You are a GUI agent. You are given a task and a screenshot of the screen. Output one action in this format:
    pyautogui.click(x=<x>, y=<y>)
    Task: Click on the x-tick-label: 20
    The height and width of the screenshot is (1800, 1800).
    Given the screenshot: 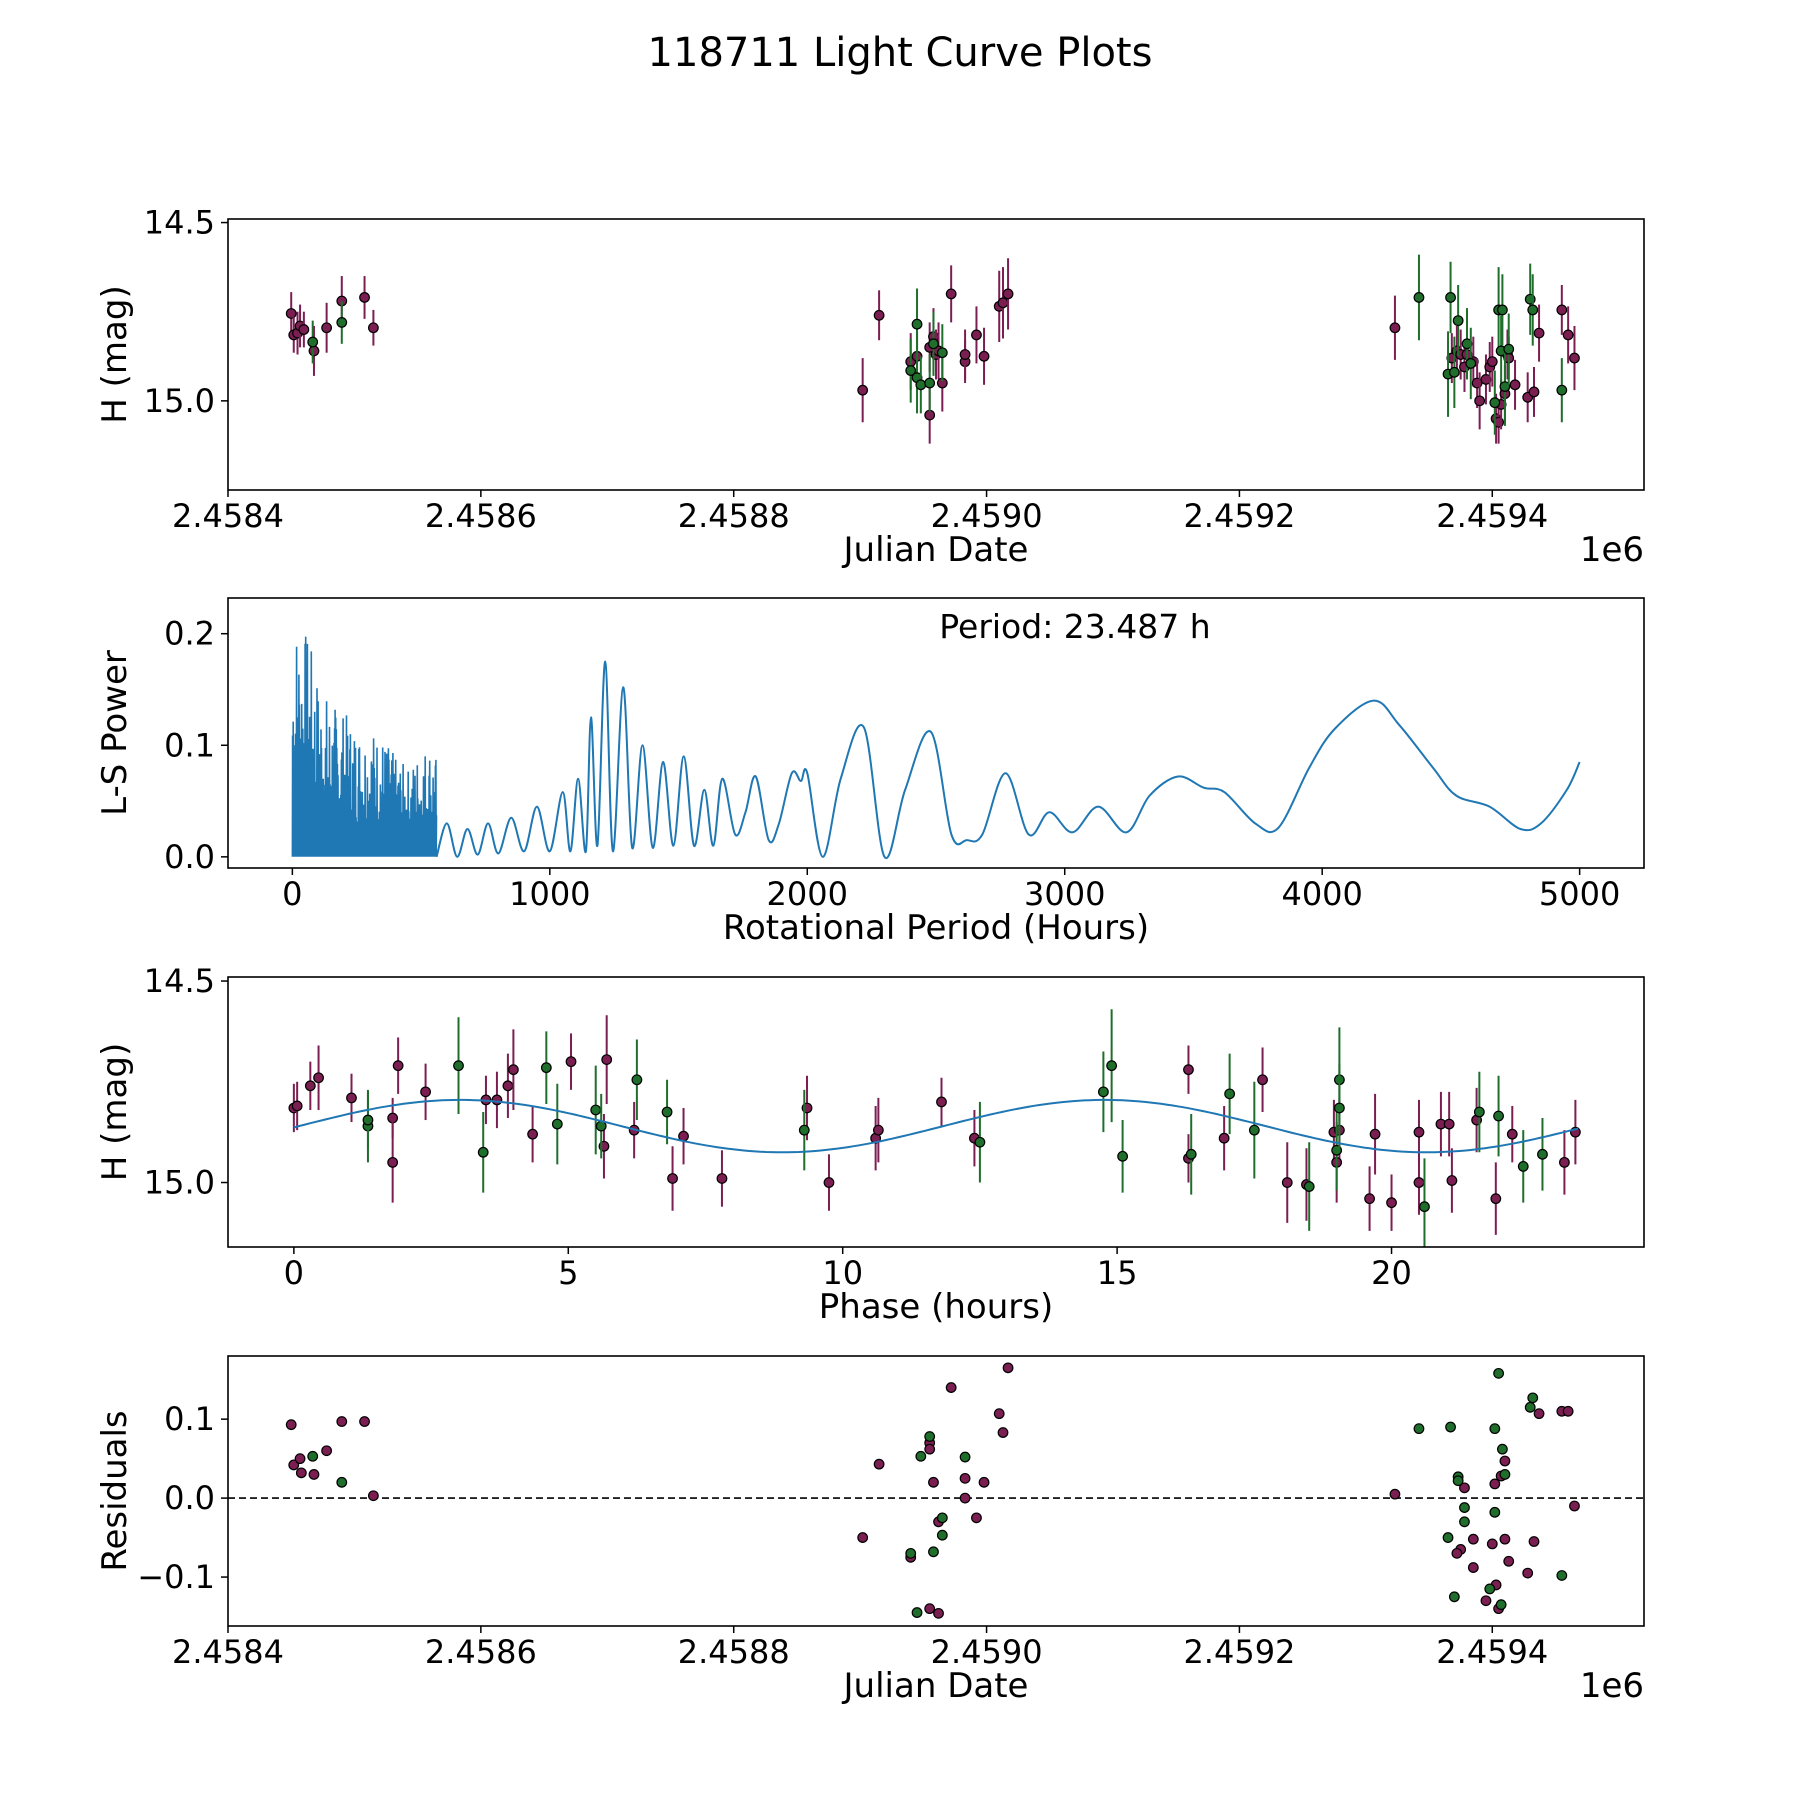 What is the action you would take?
    pyautogui.click(x=1391, y=1273)
    